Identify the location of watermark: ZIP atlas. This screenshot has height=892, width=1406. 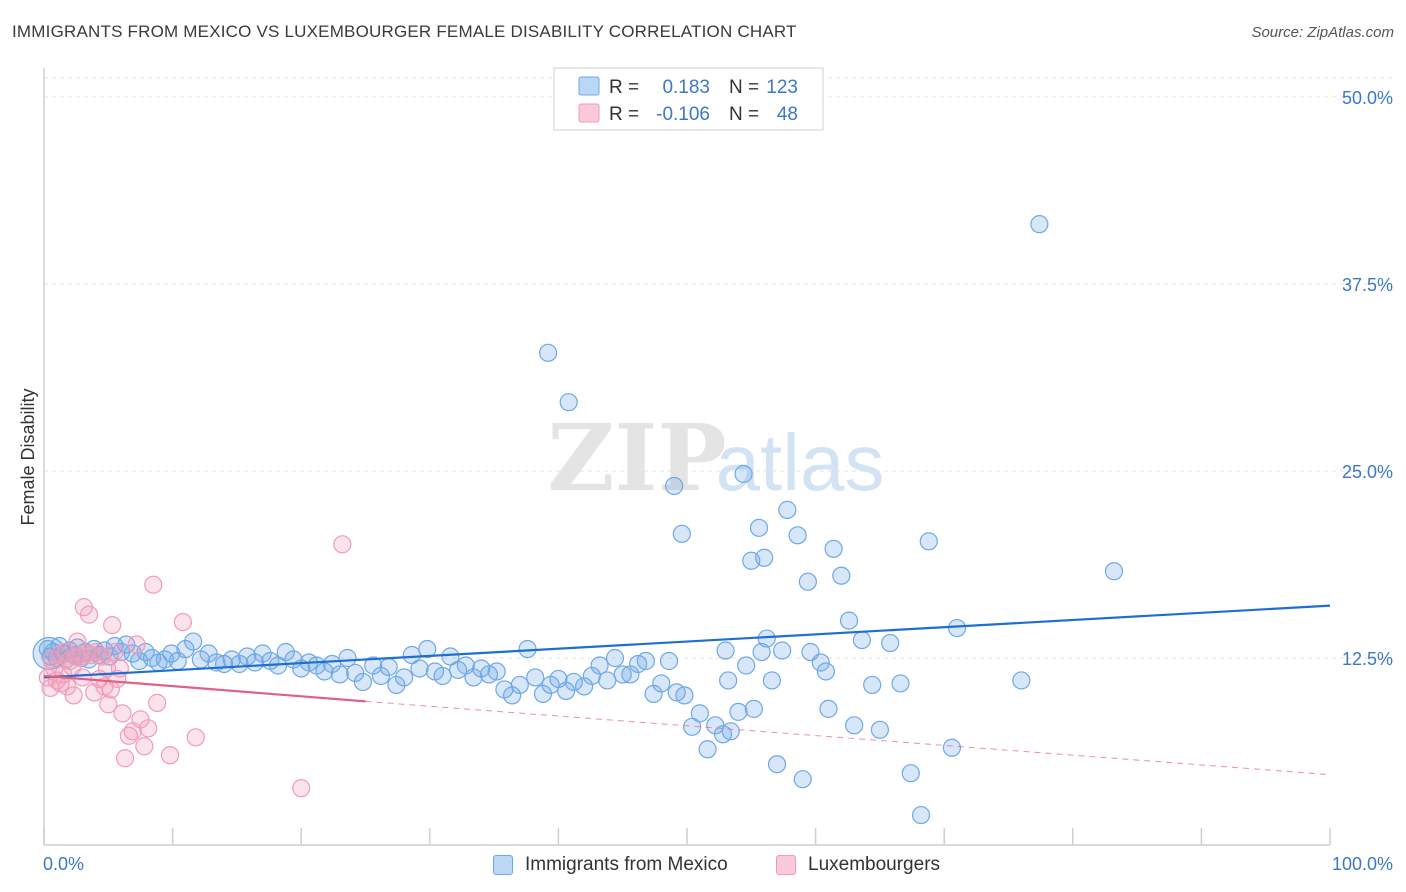
(715, 458).